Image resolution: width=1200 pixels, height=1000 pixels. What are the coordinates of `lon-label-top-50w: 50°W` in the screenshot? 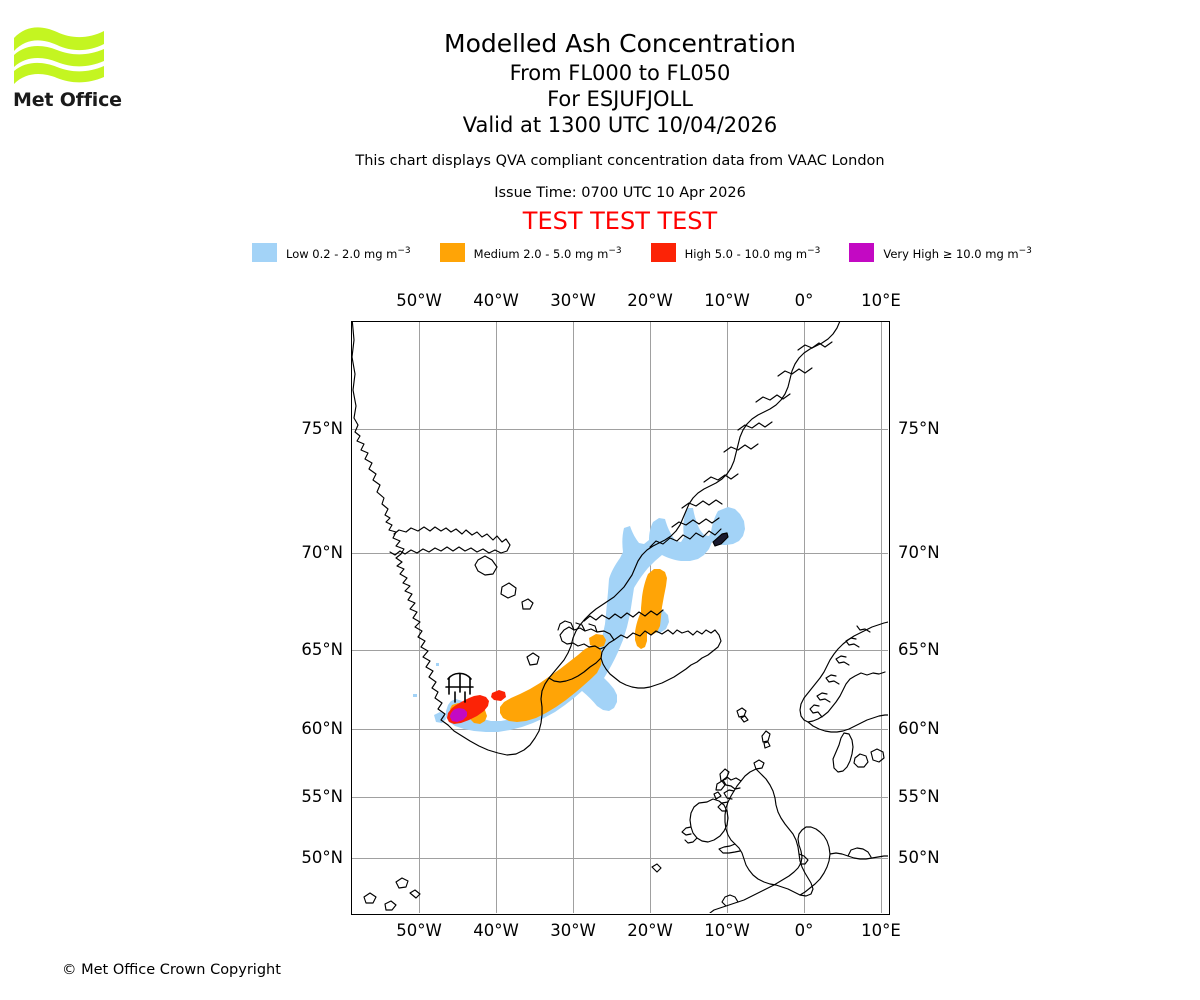 It's located at (419, 300).